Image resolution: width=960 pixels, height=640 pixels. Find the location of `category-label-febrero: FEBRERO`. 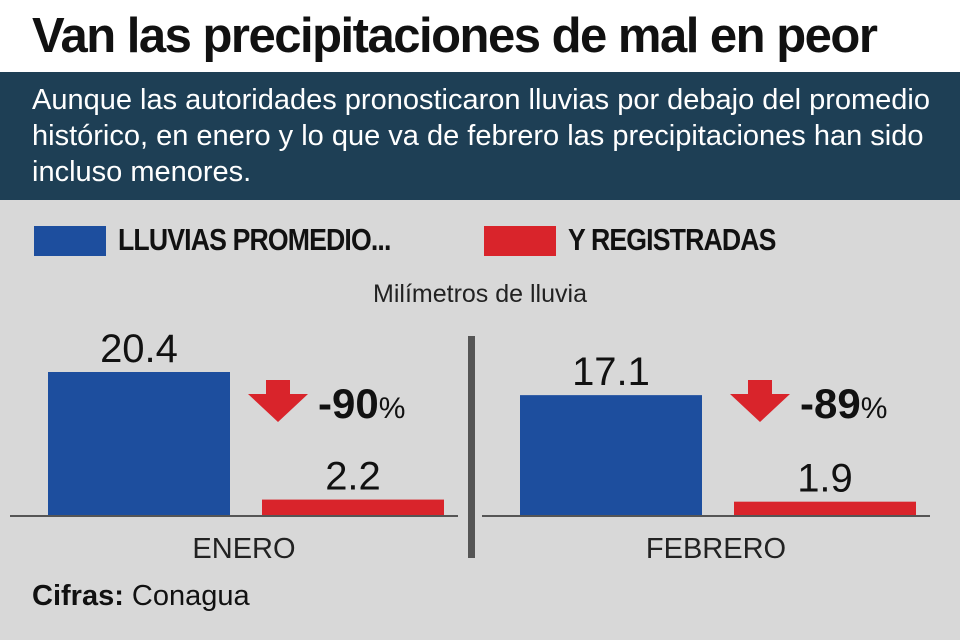

category-label-febrero: FEBRERO is located at coordinates (716, 549).